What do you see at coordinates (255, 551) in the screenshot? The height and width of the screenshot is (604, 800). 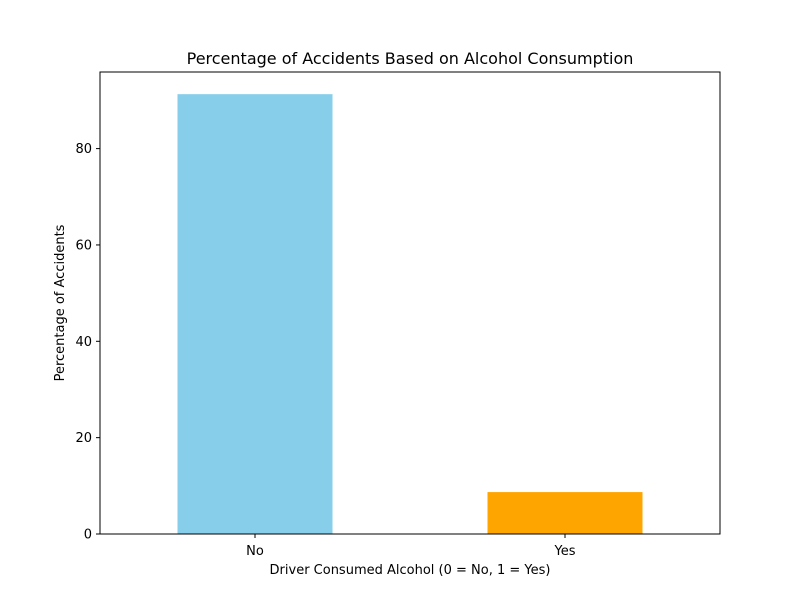 I see `x-tick-label: No` at bounding box center [255, 551].